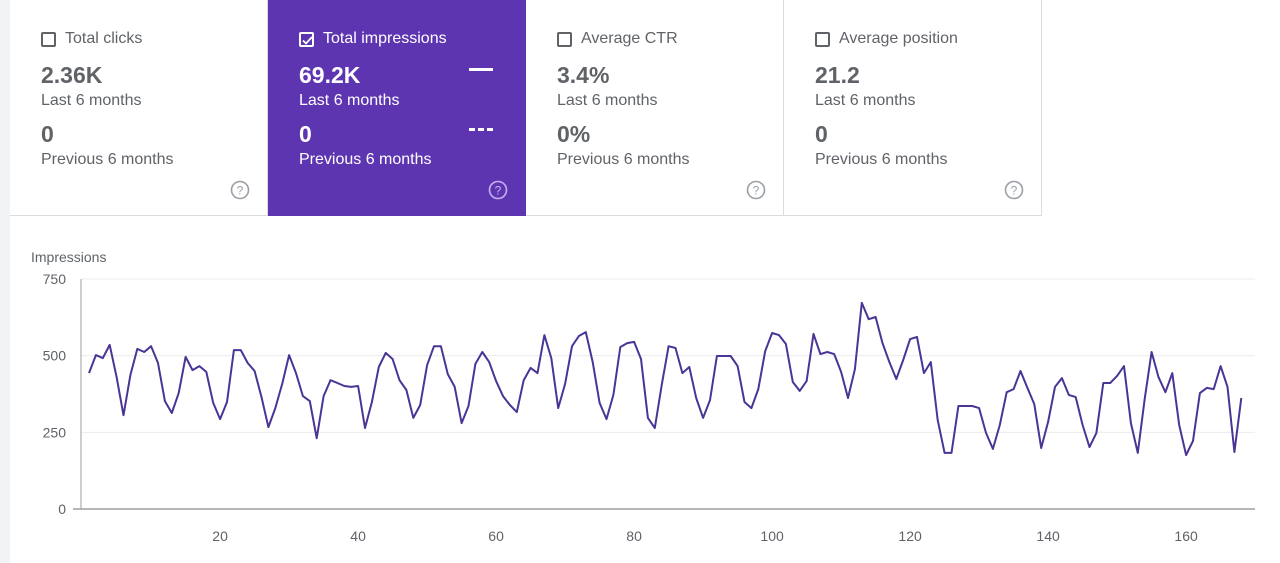  I want to click on metric-value: 69.2K, so click(330, 75).